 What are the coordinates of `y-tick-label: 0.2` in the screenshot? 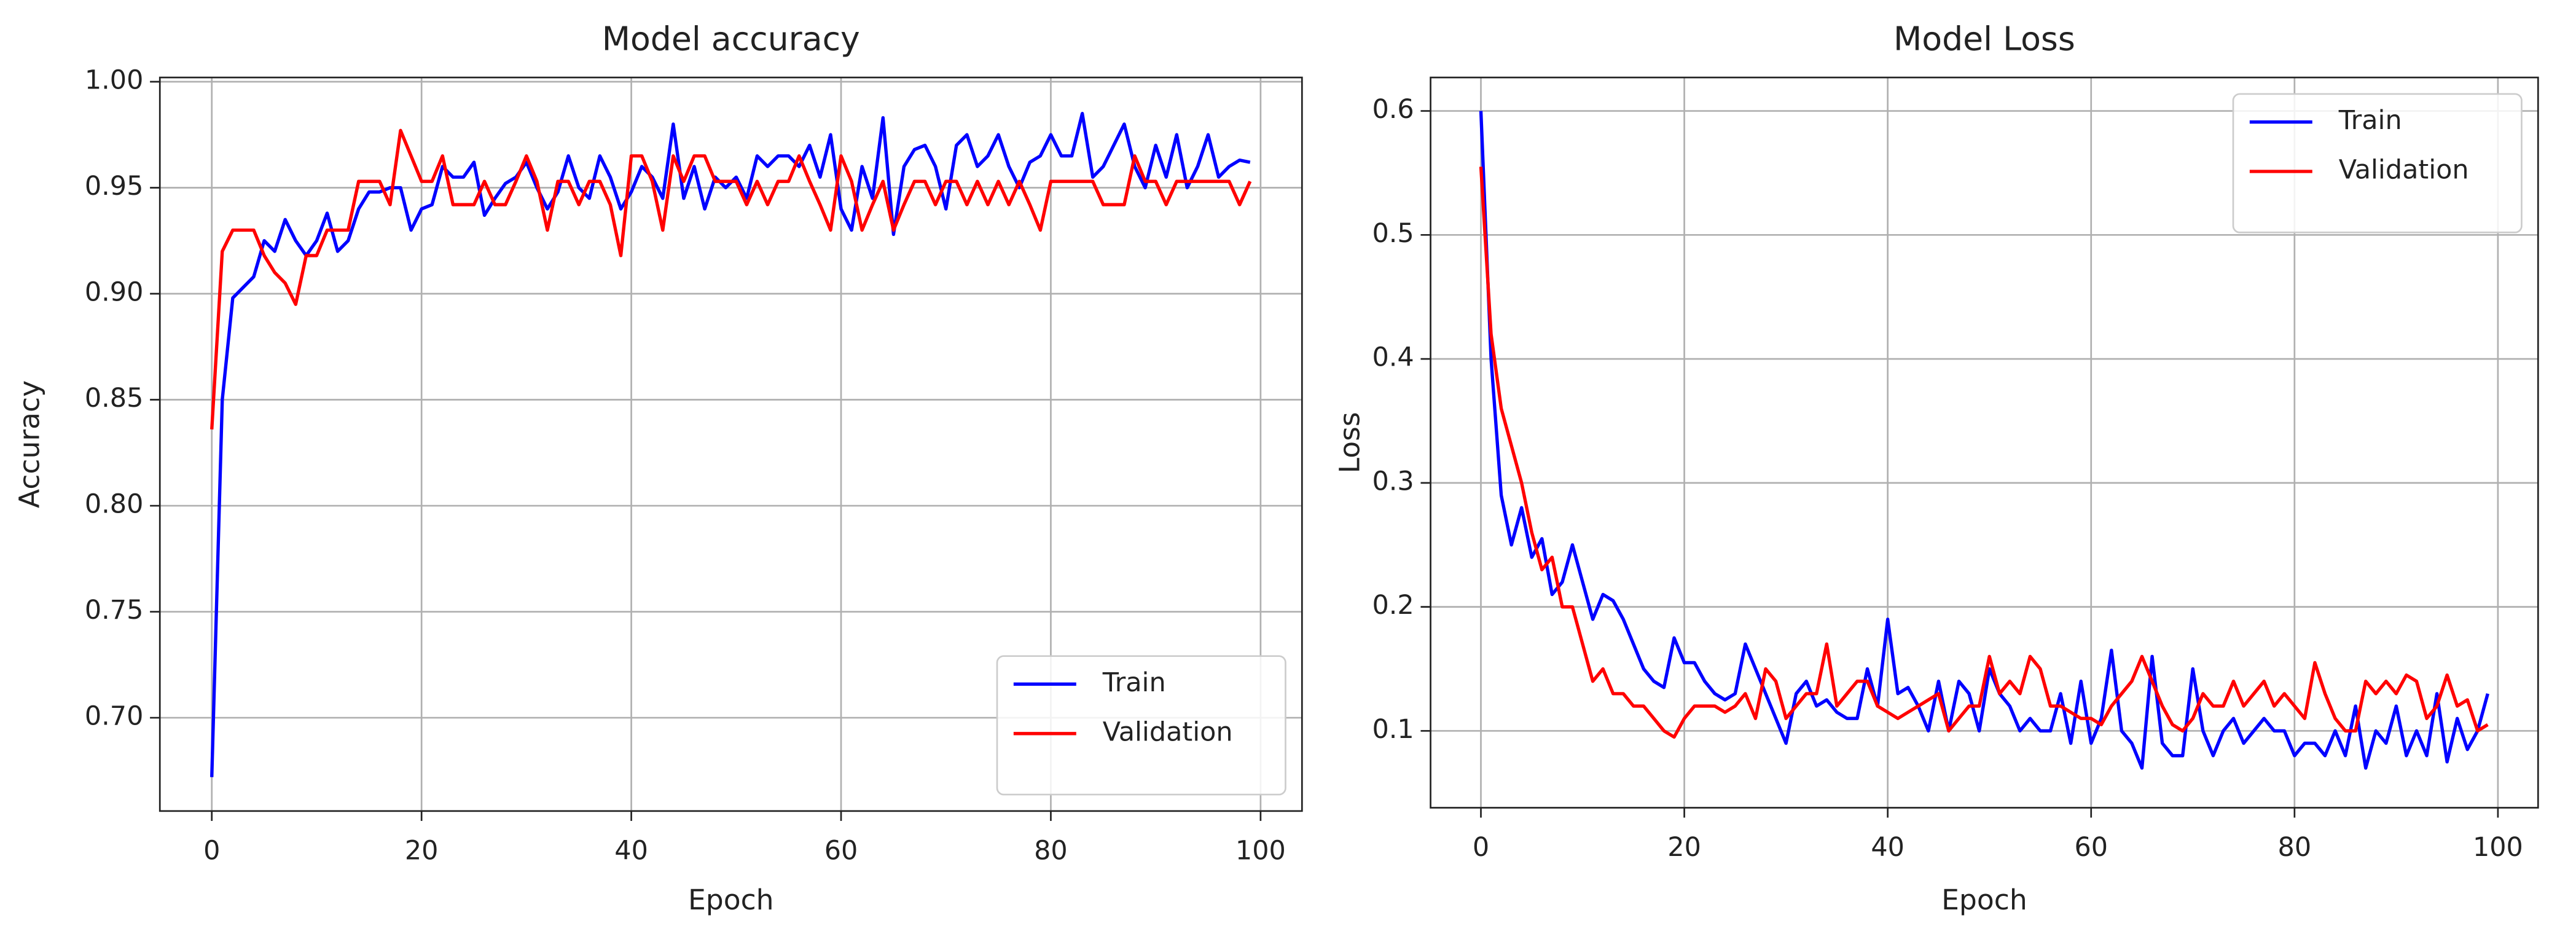 It's located at (1393, 605).